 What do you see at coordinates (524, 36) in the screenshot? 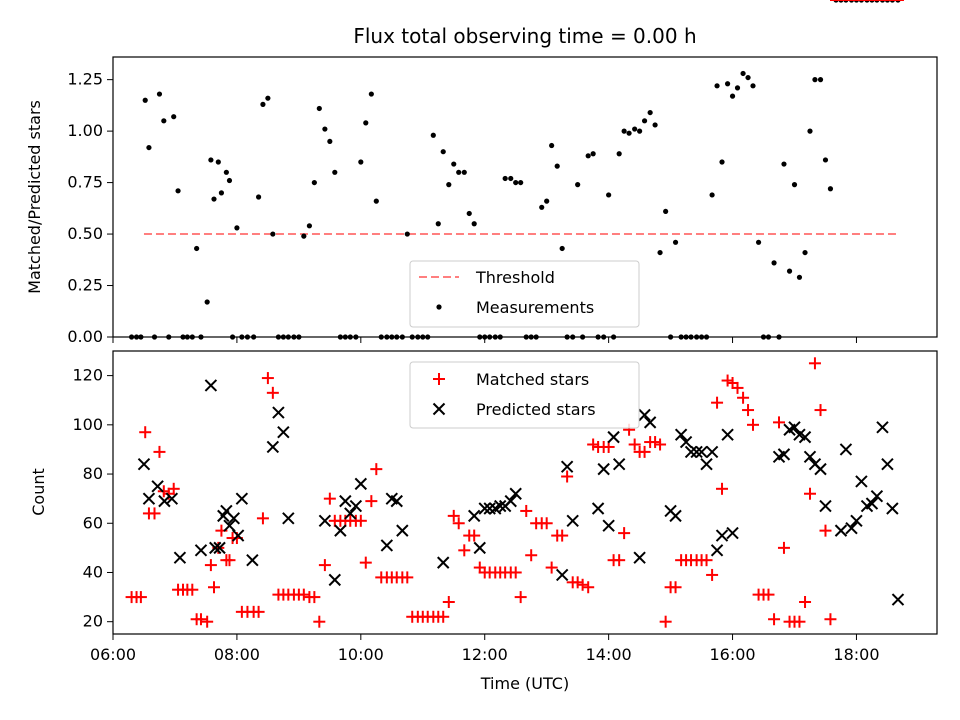
I see `chart-title: Flux total observing time = 0.00 h` at bounding box center [524, 36].